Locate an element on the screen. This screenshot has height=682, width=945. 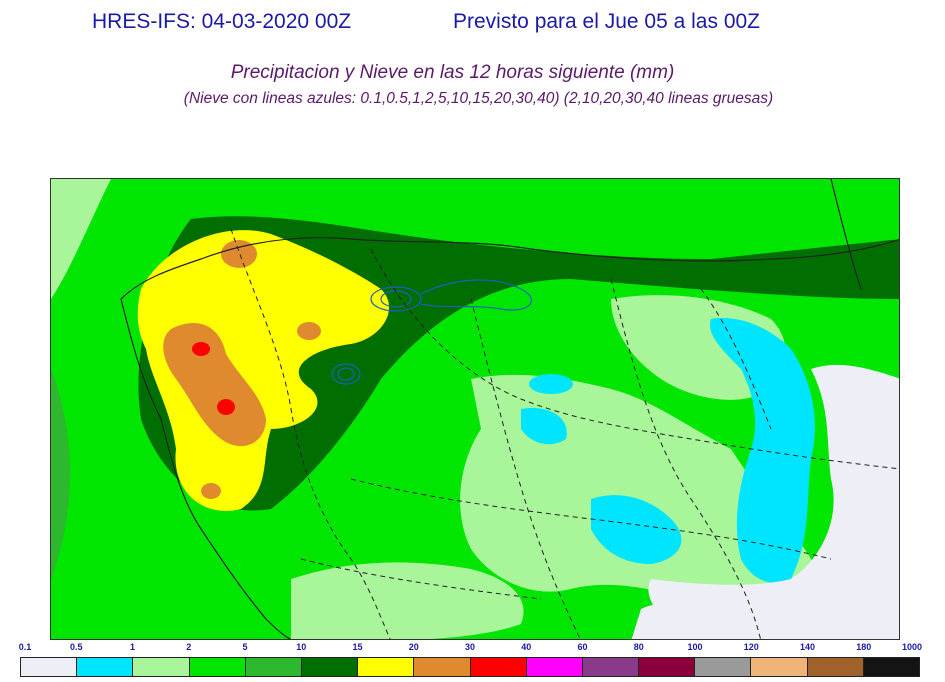
colorbar-tick-label: 1000 is located at coordinates (912, 647).